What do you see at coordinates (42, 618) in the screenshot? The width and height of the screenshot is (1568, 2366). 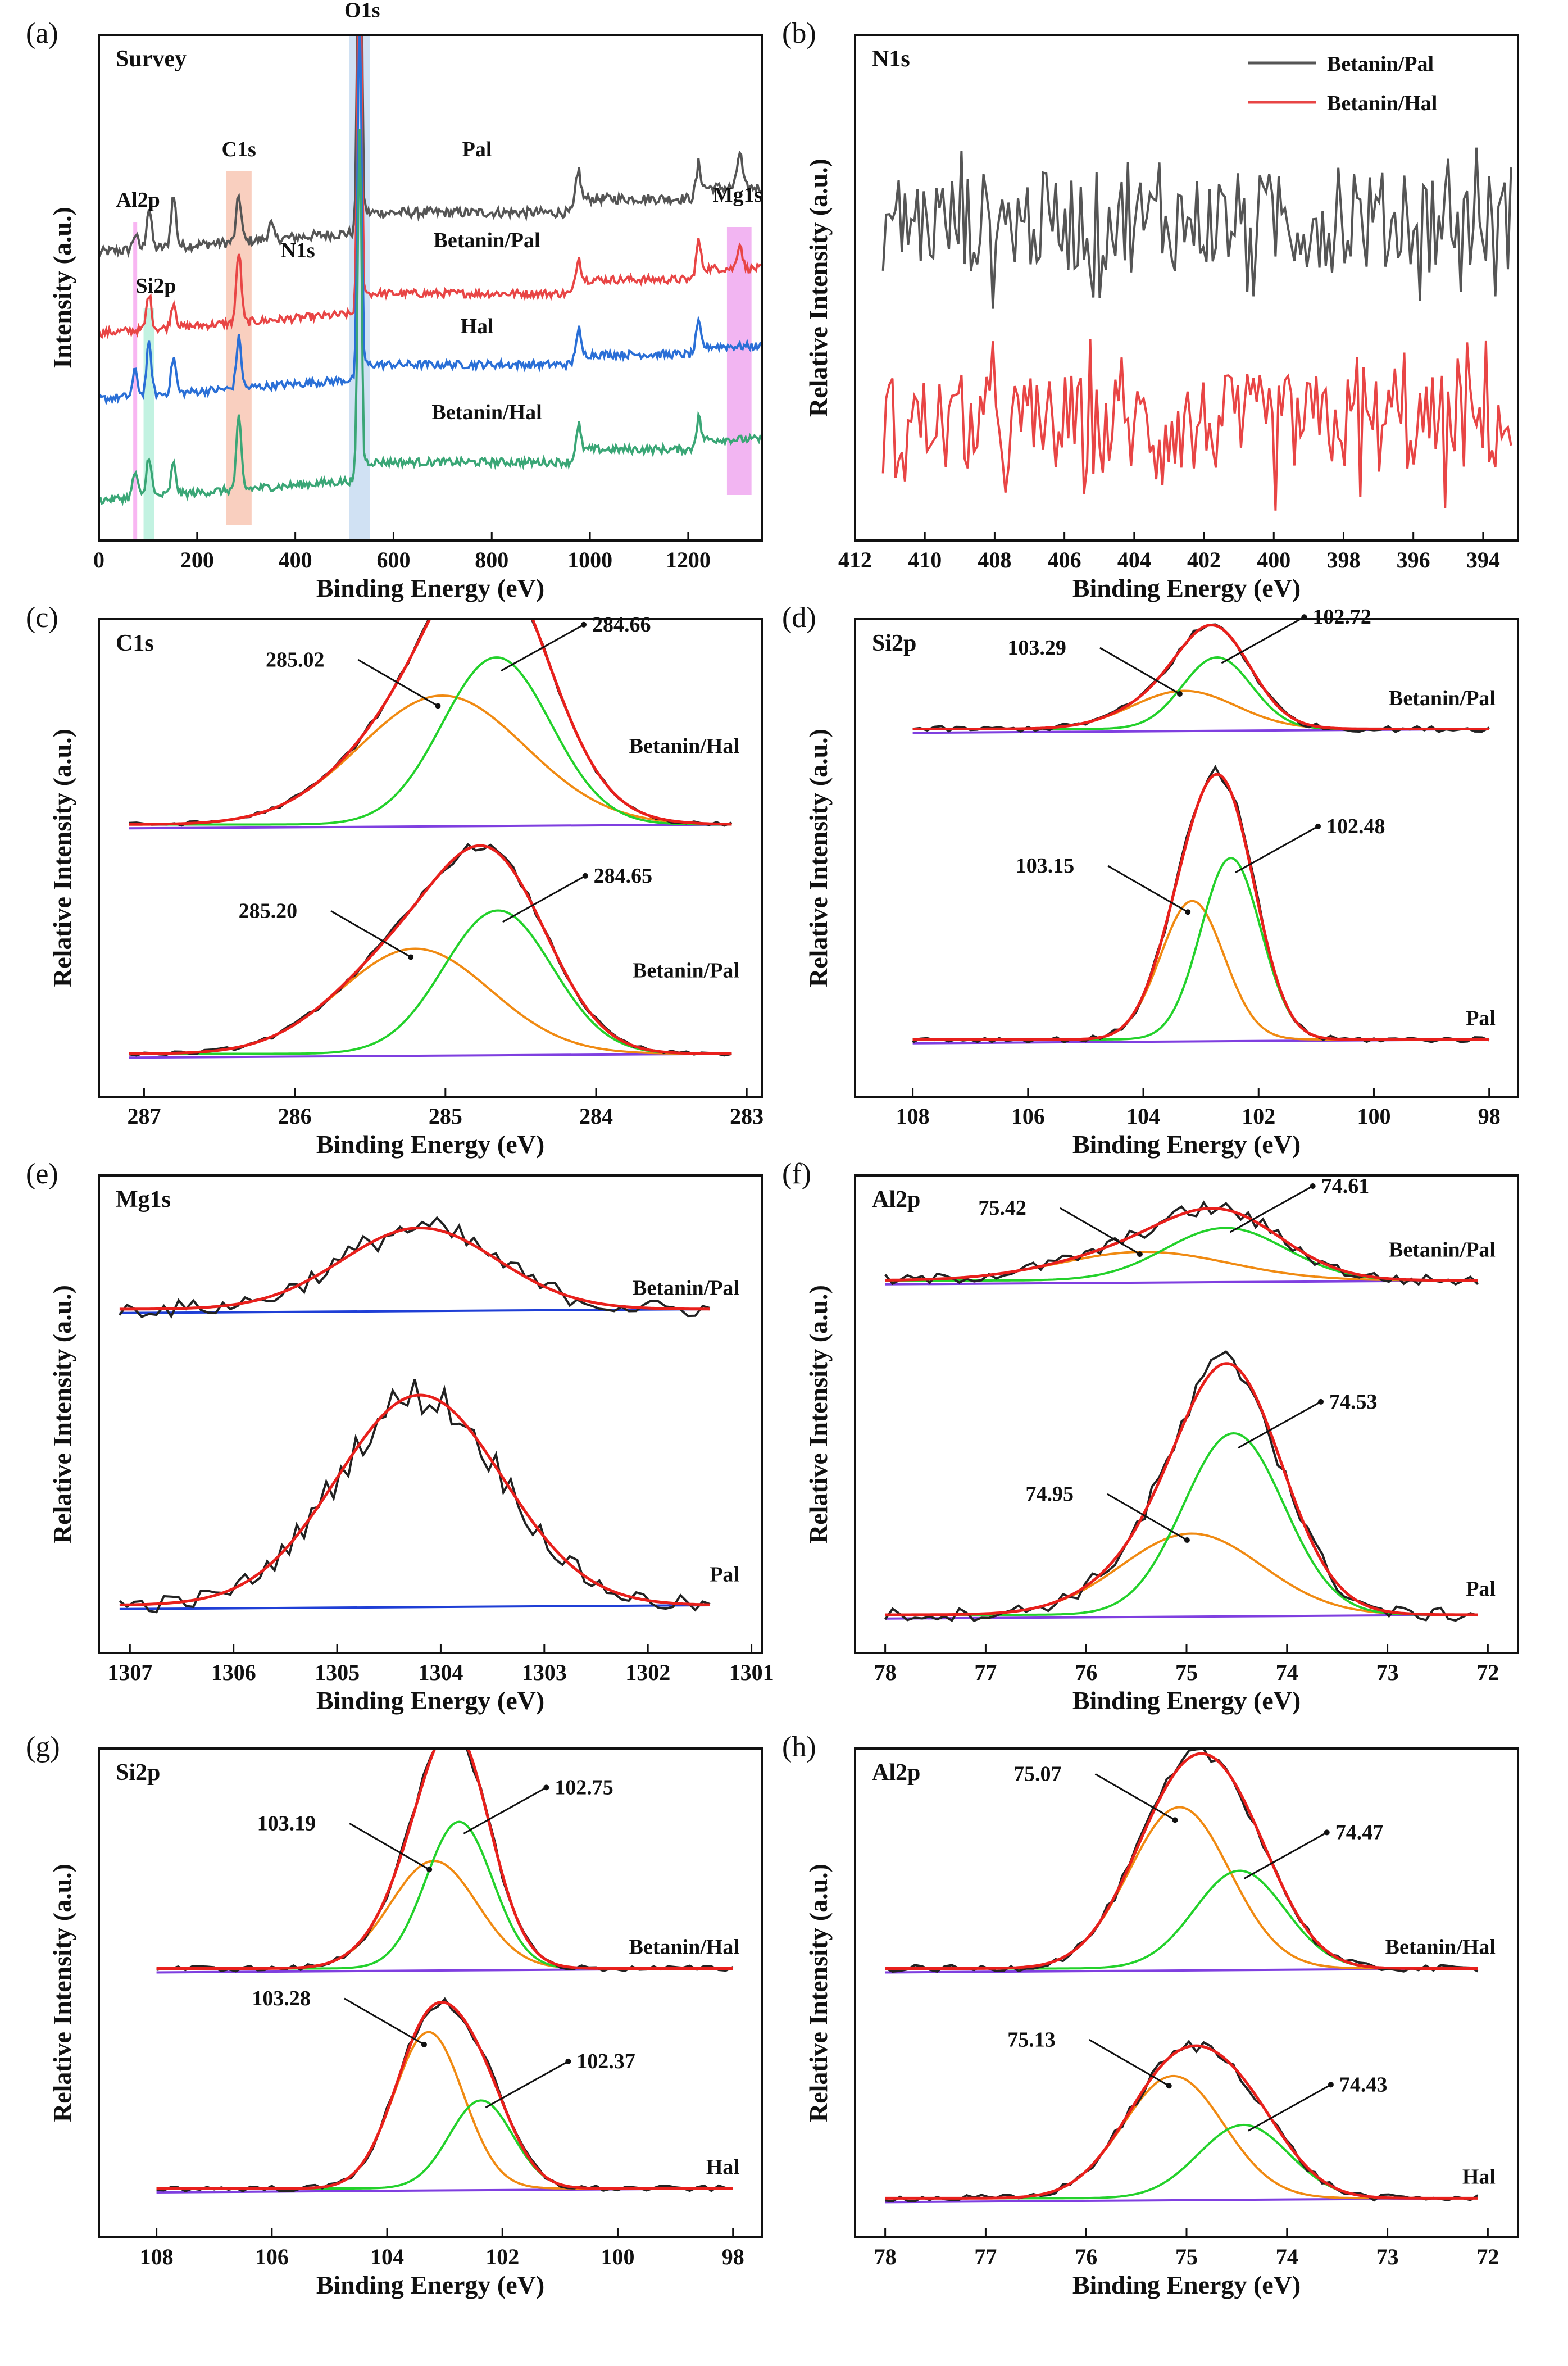 I see `panel-letter: (c)` at bounding box center [42, 618].